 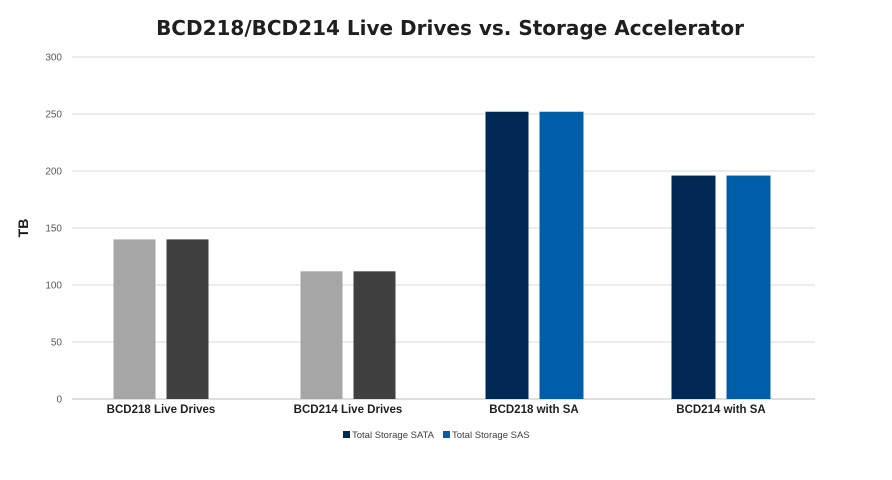 I want to click on y-tick-label: 0, so click(x=59, y=400).